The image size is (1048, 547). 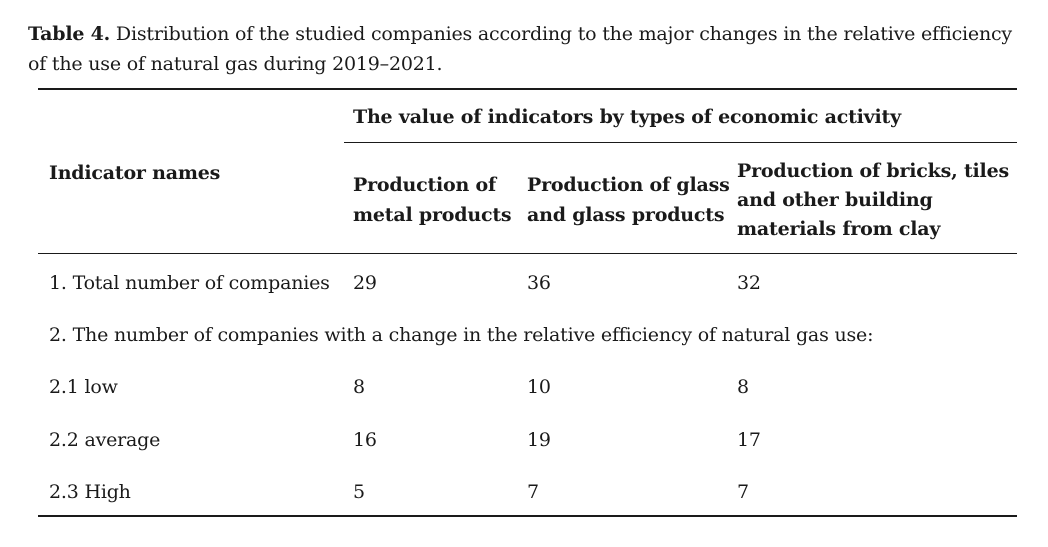 I want to click on column-header-glass-line-2: and glass products, so click(x=626, y=215).